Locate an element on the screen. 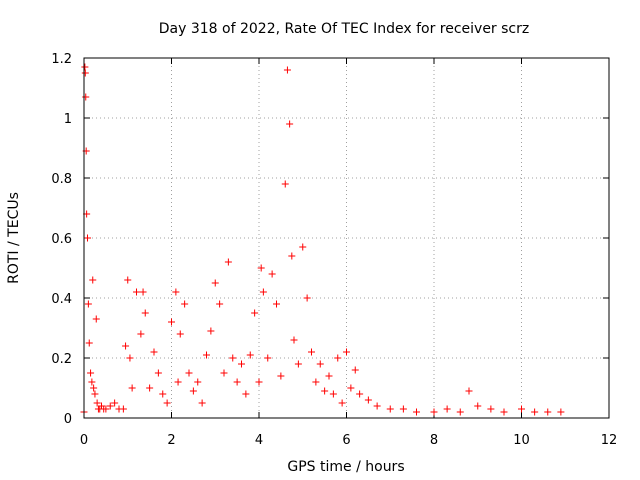 Image resolution: width=640 pixels, height=480 pixels. y-tick-label: 0.6 is located at coordinates (61, 239).